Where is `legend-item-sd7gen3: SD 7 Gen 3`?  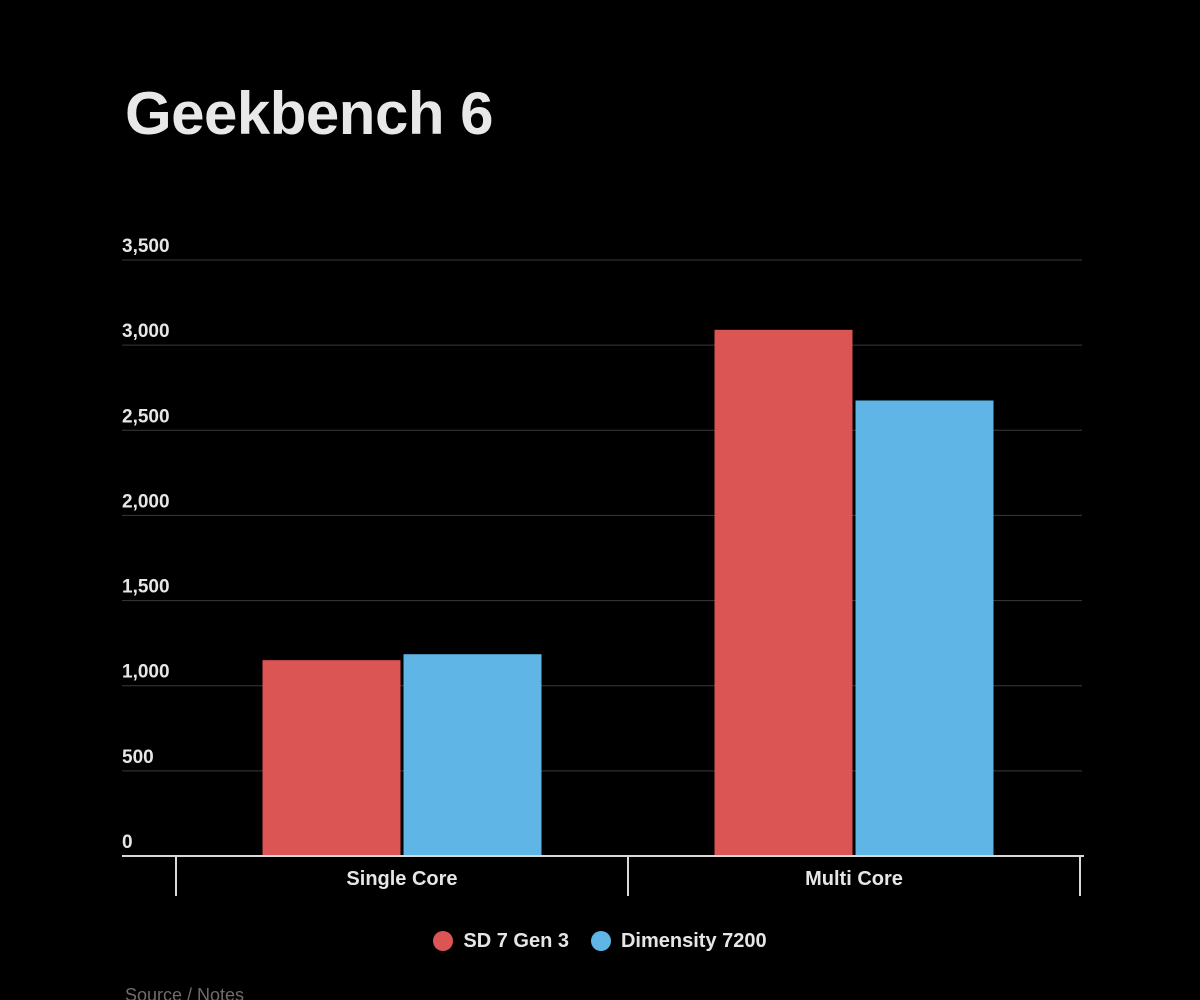 legend-item-sd7gen3: SD 7 Gen 3 is located at coordinates (501, 941).